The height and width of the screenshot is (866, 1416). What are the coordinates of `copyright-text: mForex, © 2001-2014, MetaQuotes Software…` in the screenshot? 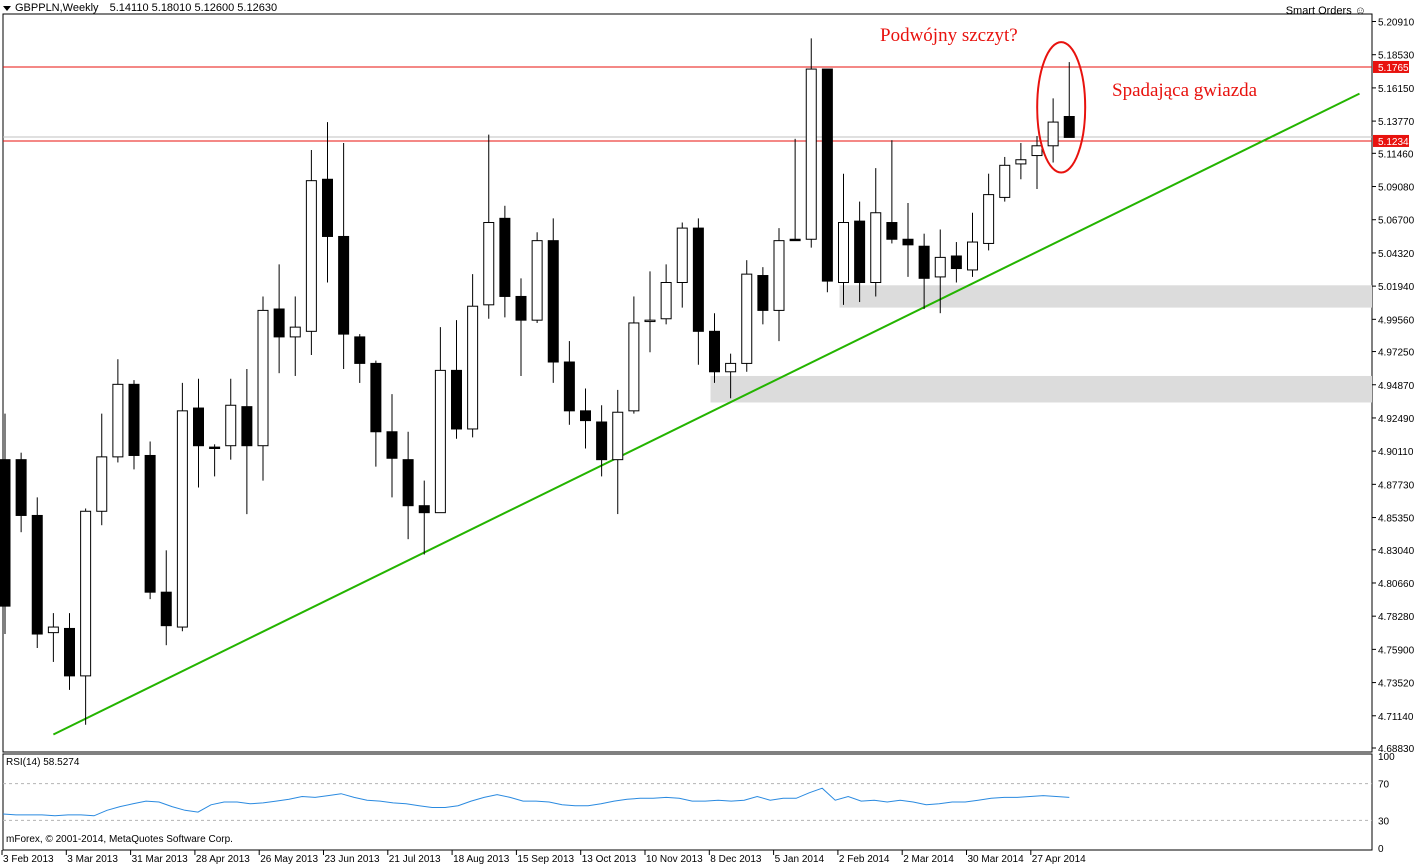 It's located at (119, 839).